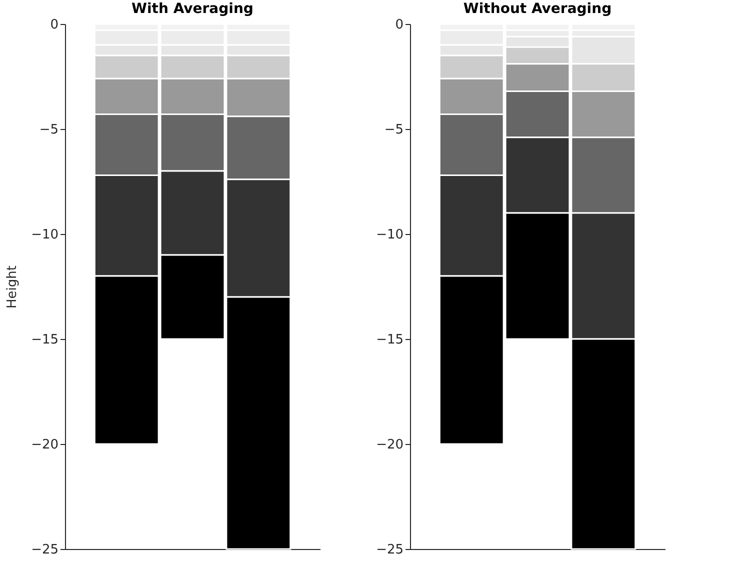  I want to click on chart-title: Without Averaging, so click(537, 9).